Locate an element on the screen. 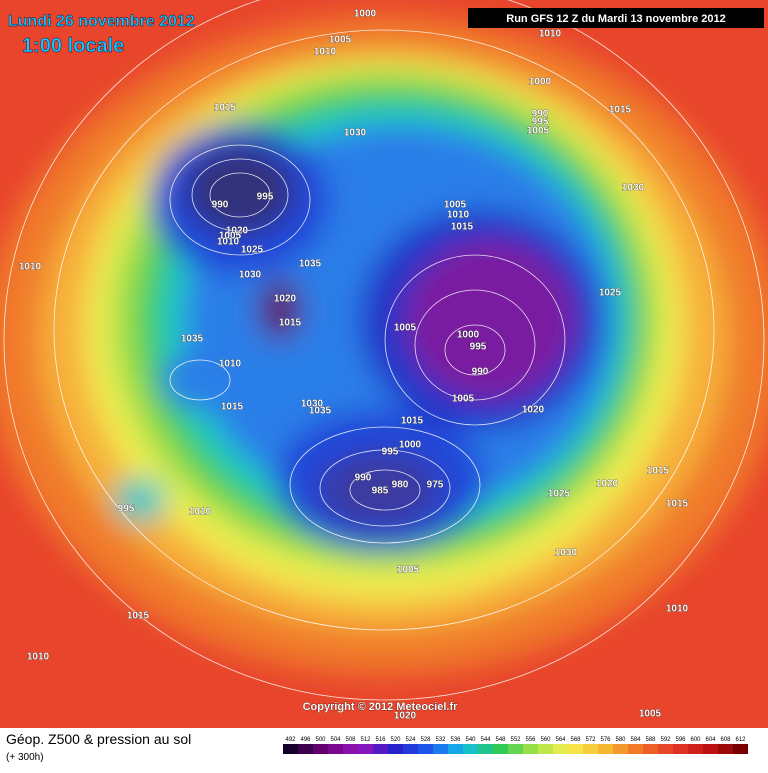 This screenshot has height=773, width=768. scale-label: 500 is located at coordinates (320, 740).